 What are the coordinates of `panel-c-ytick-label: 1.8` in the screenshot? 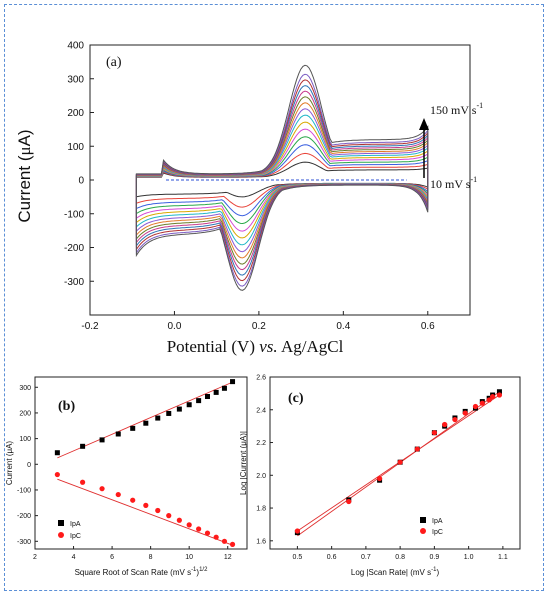 It's located at (261, 509).